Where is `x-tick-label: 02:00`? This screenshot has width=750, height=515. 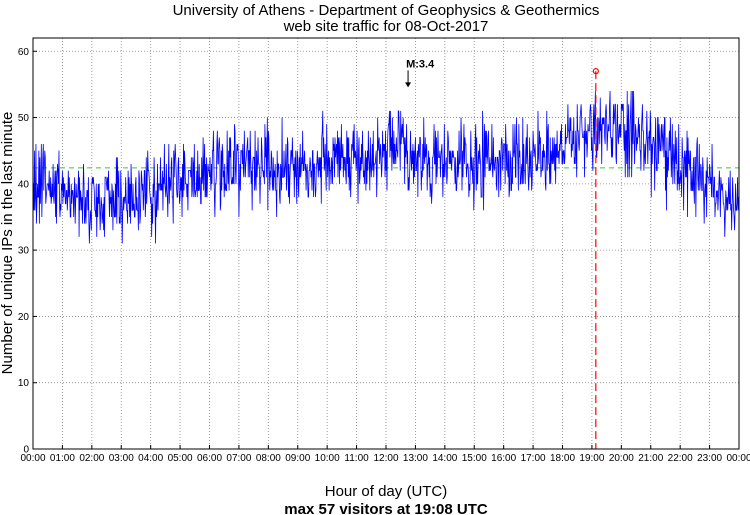 x-tick-label: 02:00 is located at coordinates (91, 458).